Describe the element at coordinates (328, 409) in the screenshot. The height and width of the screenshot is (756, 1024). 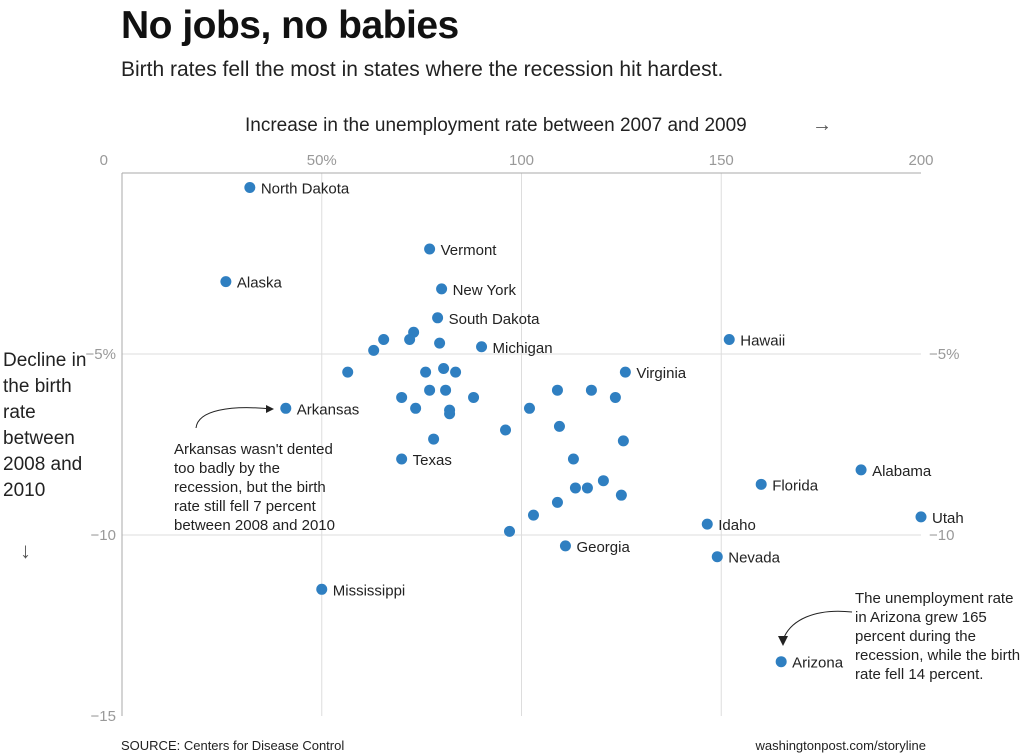
I see `data-label: Arkansas` at that location.